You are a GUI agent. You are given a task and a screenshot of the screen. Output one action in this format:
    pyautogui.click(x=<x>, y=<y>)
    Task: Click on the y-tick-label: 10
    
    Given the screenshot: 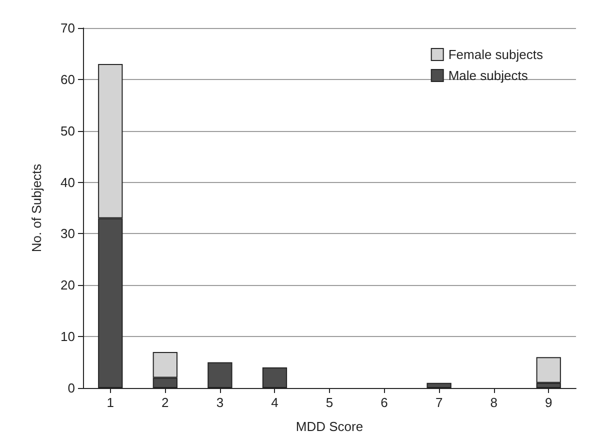 What is the action you would take?
    pyautogui.click(x=67, y=336)
    